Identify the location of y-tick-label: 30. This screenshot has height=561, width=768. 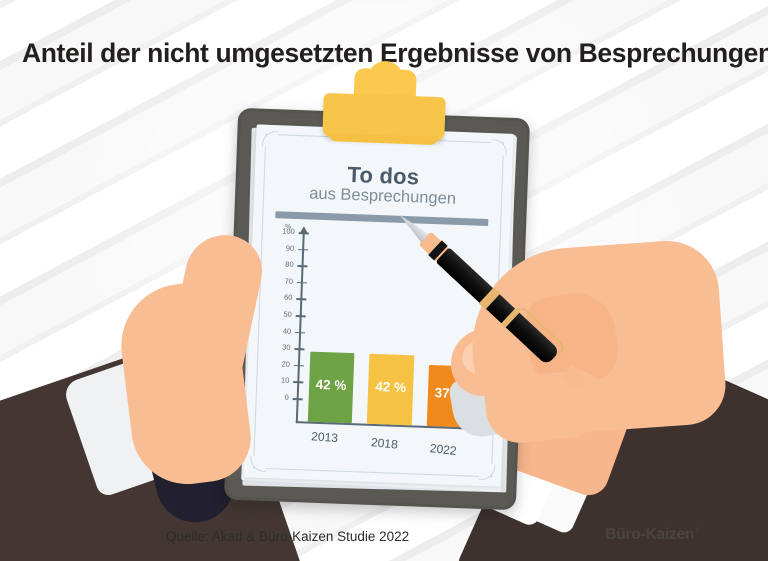
(286, 347).